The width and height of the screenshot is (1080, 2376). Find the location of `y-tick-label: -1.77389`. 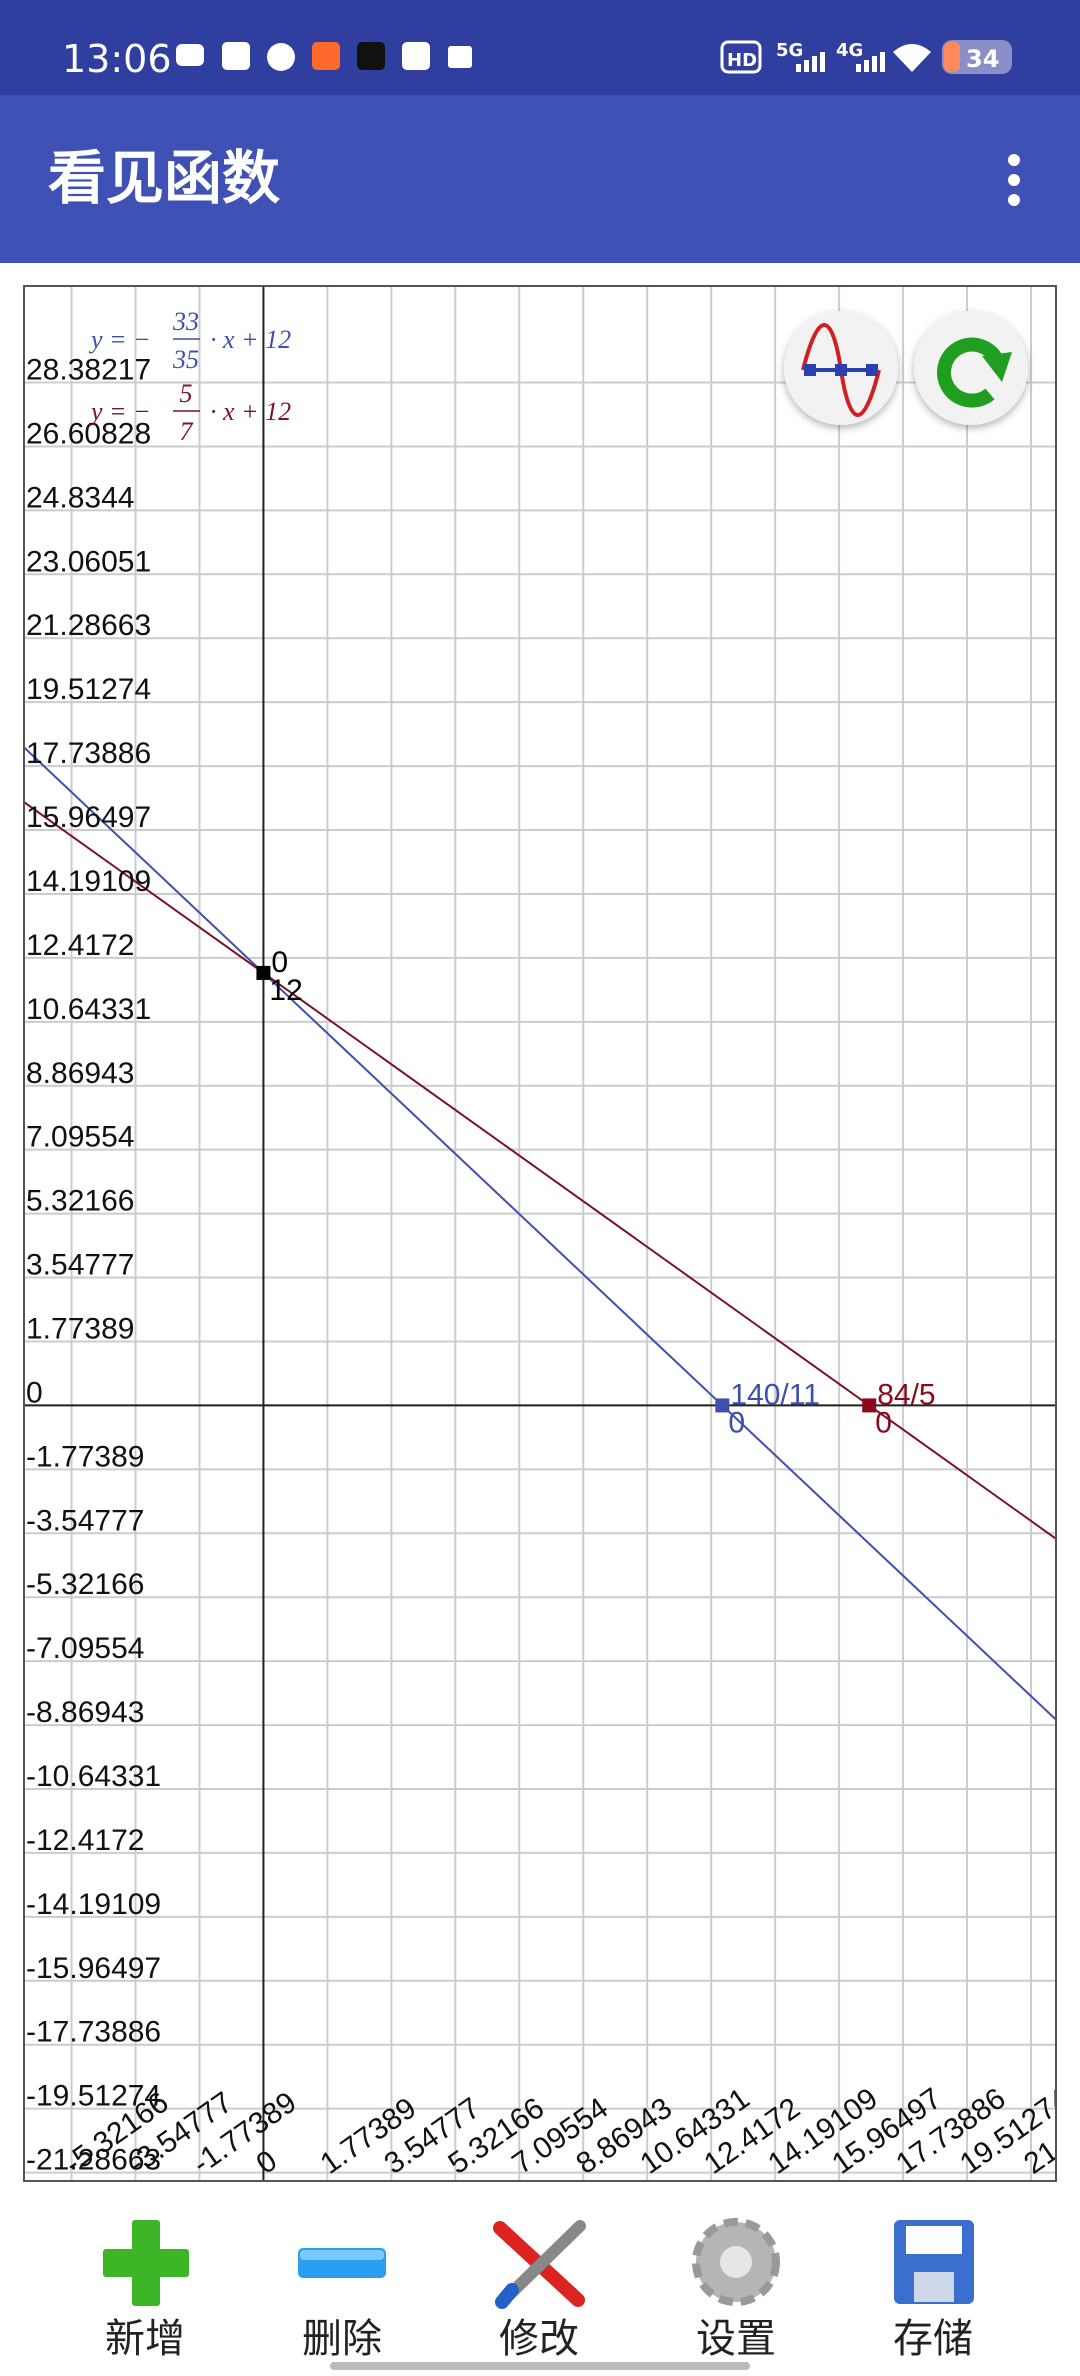

y-tick-label: -1.77389 is located at coordinates (85, 1456).